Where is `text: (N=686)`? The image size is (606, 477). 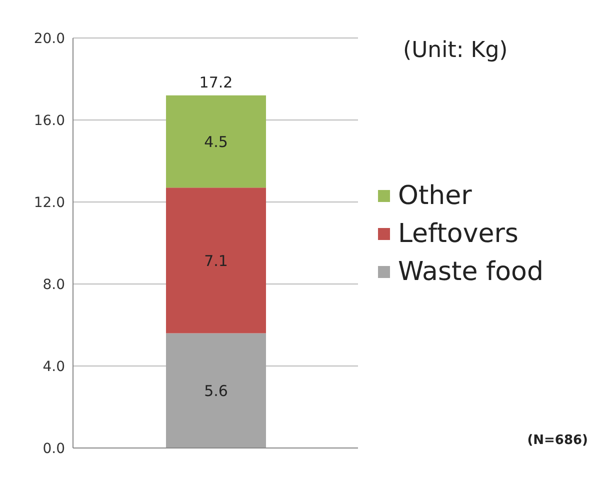
text: (N=686) is located at coordinates (557, 440).